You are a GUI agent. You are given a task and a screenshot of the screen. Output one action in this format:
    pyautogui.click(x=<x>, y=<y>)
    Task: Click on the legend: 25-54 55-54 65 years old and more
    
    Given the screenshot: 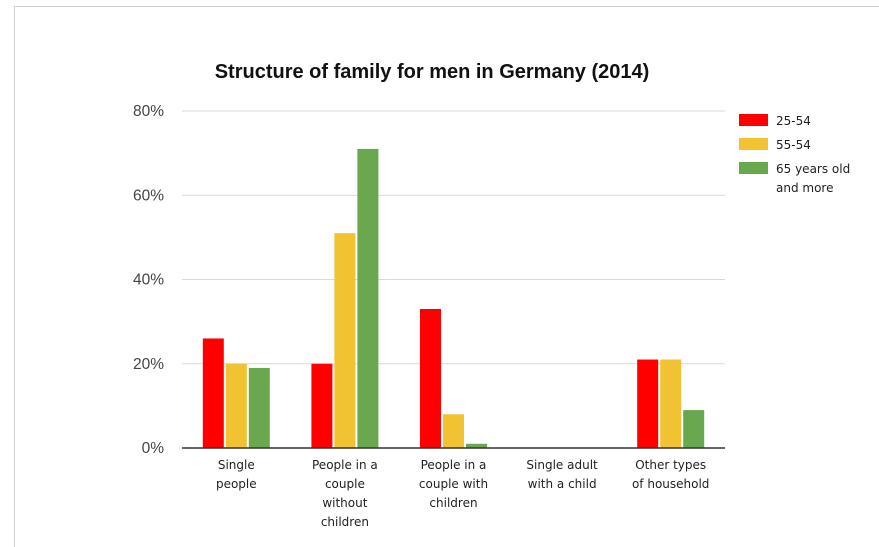 What is the action you would take?
    pyautogui.click(x=794, y=154)
    